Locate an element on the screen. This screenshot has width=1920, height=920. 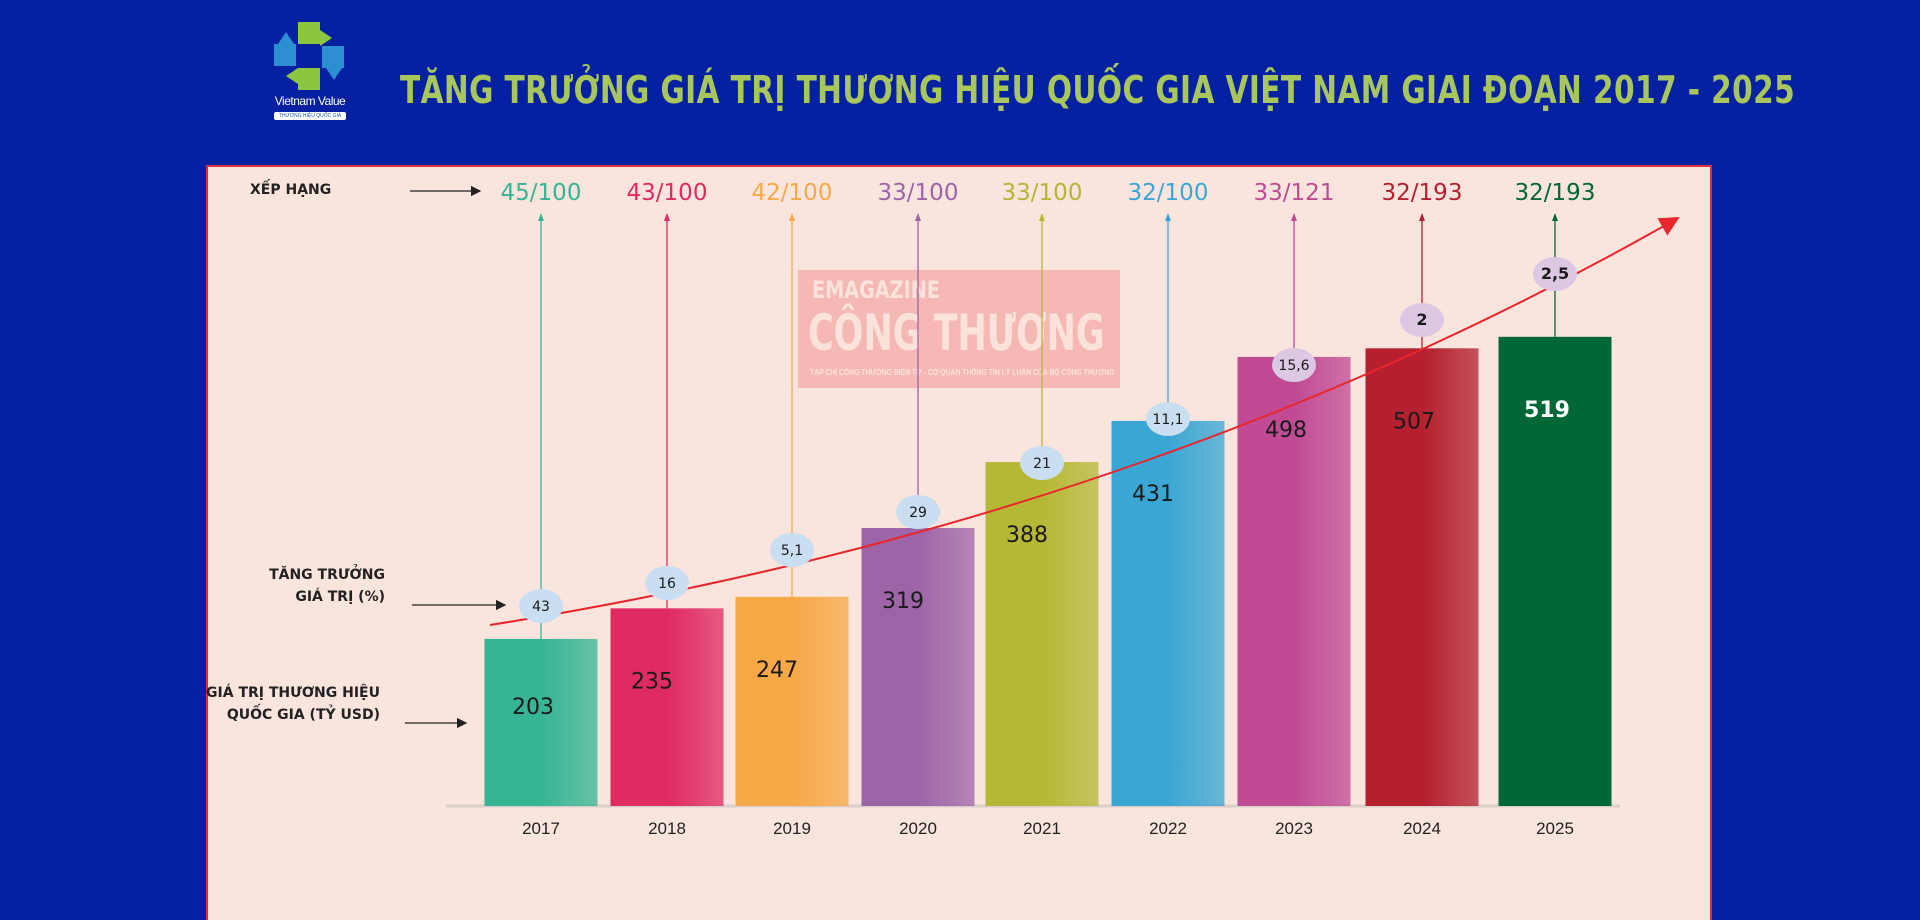
bar-value-label: 498 is located at coordinates (1286, 430).